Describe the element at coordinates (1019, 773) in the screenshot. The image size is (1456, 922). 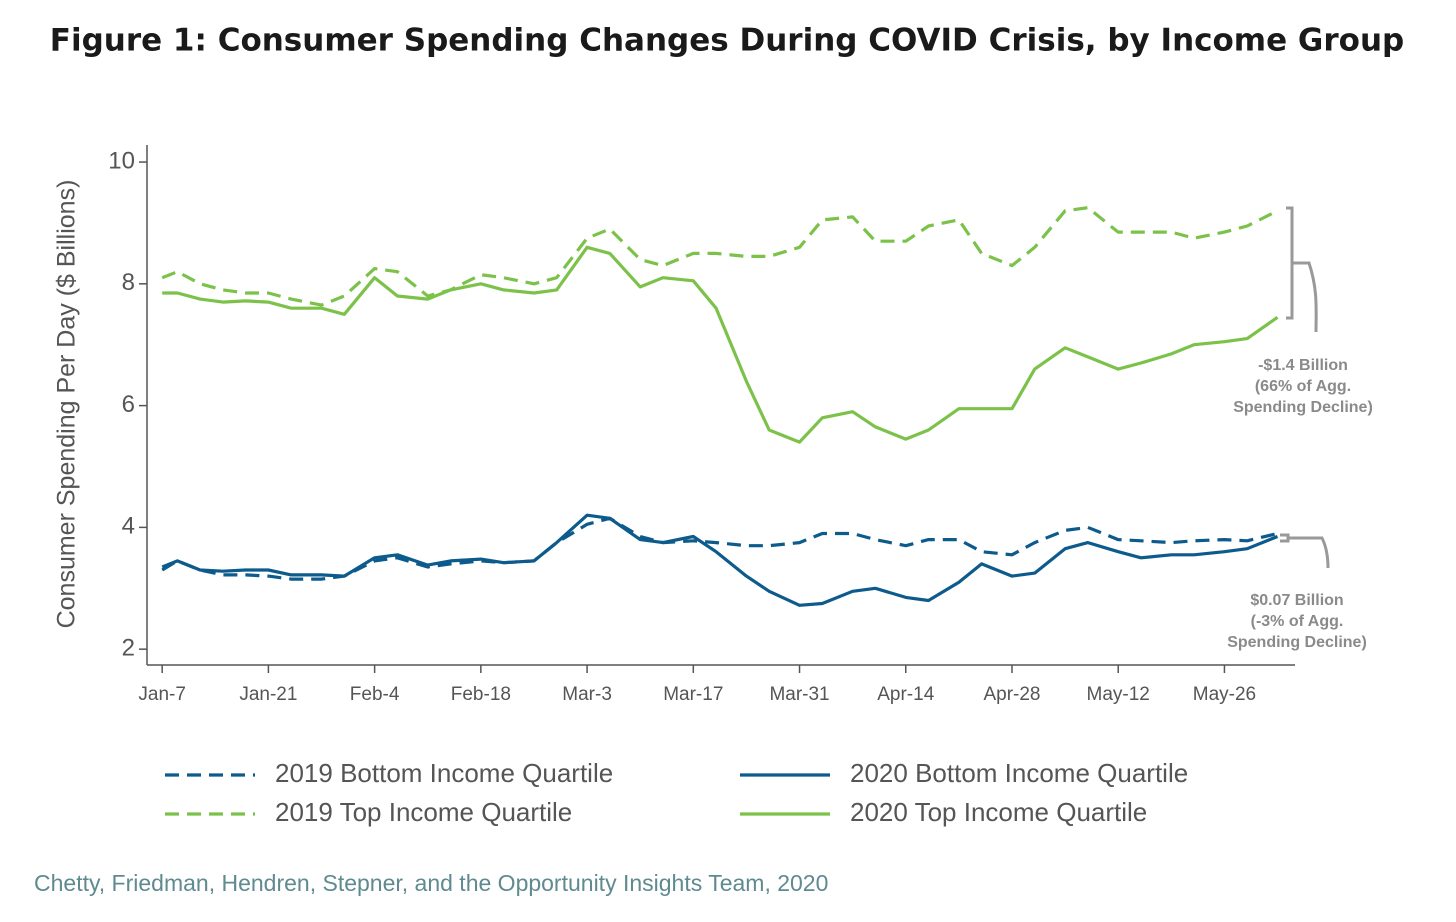
I see `legend-label: 2020 Bottom Income Quartile` at that location.